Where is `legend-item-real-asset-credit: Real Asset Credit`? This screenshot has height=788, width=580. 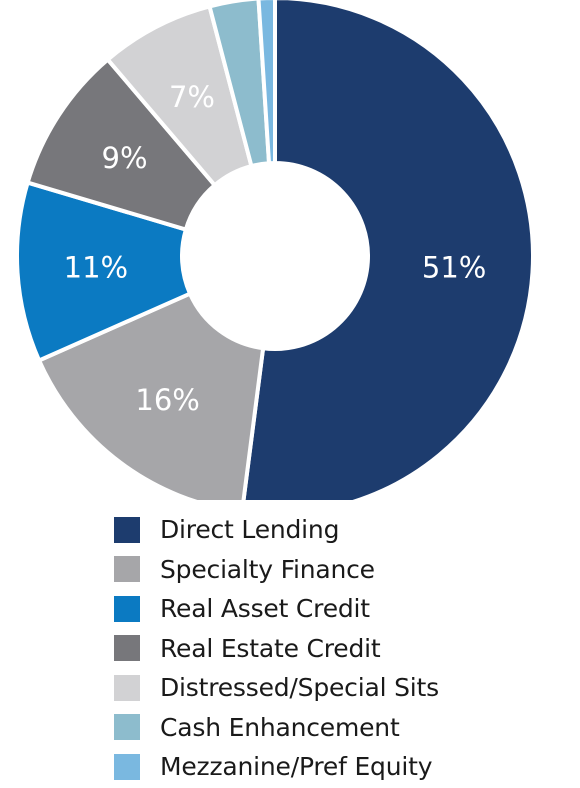 legend-item-real-asset-credit: Real Asset Credit is located at coordinates (276, 609).